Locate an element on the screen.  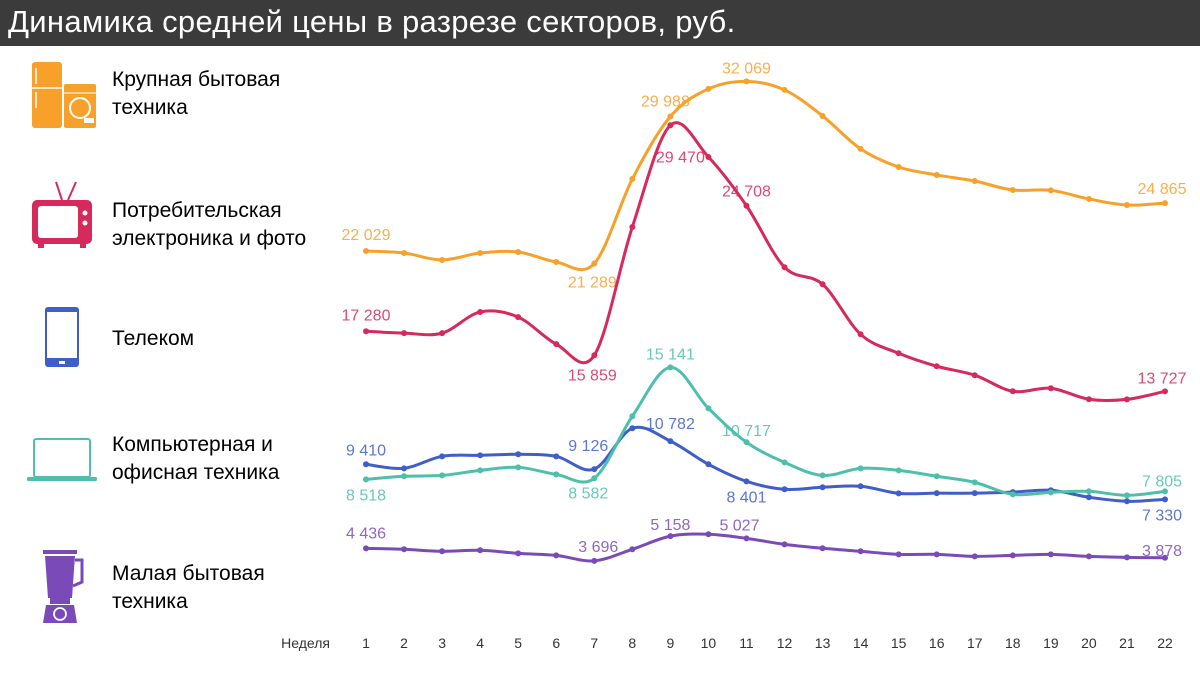
data-label: 15 859 is located at coordinates (592, 375).